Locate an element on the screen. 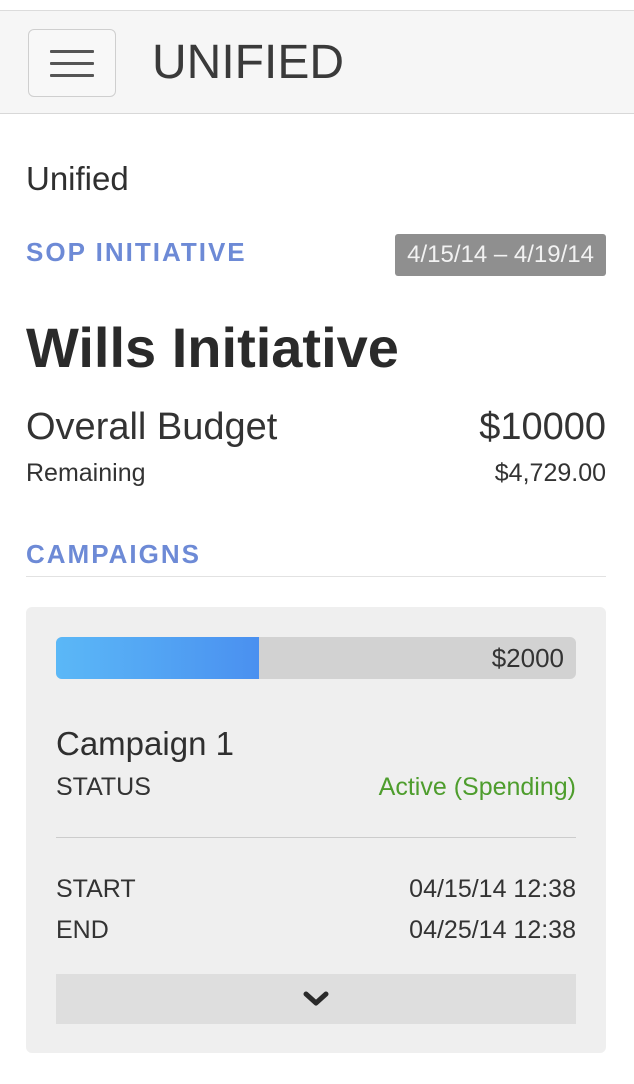  remaining-value: $4,729.00 is located at coordinates (550, 473).